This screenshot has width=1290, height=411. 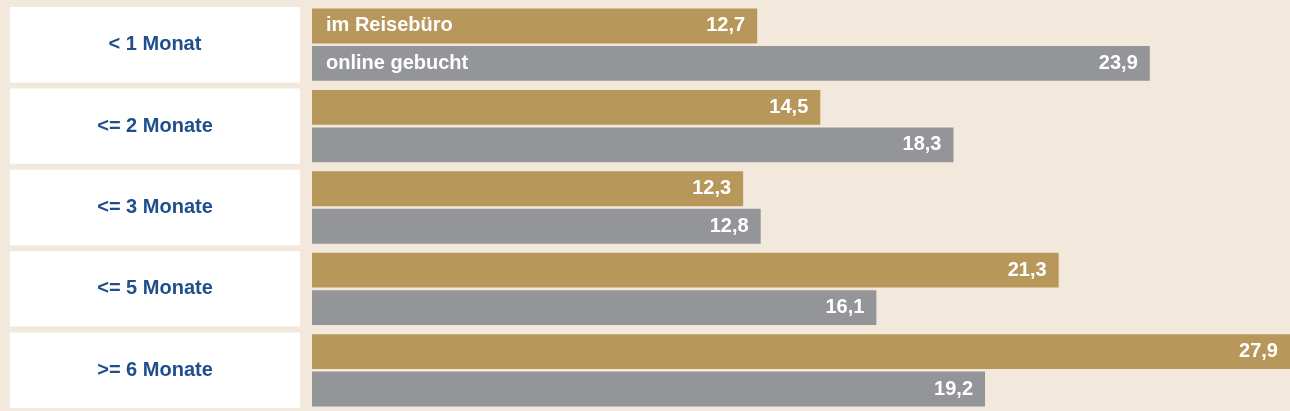 I want to click on data-label: 21,3, so click(x=1027, y=268).